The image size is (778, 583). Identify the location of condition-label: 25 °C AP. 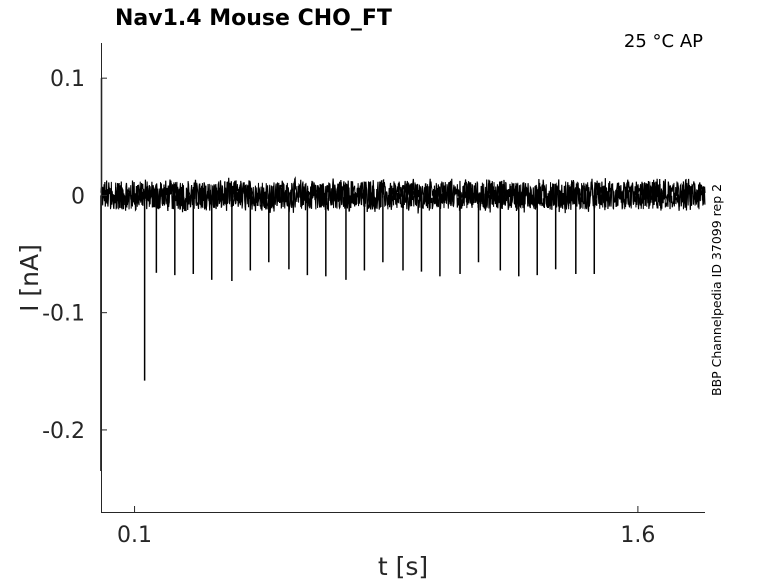
(663, 41).